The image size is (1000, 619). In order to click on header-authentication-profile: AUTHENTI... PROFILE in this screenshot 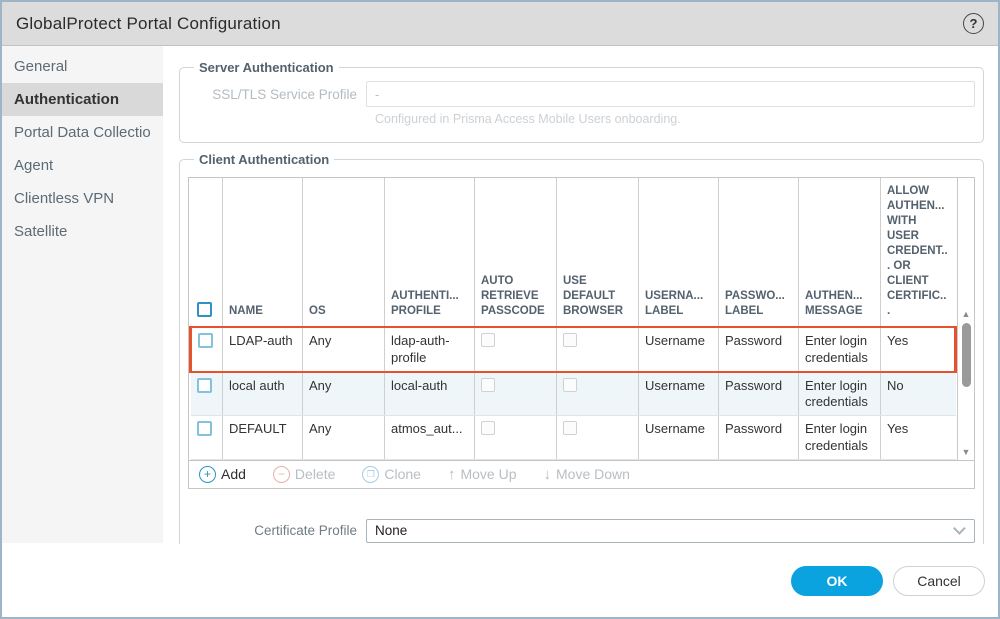, I will do `click(429, 253)`.